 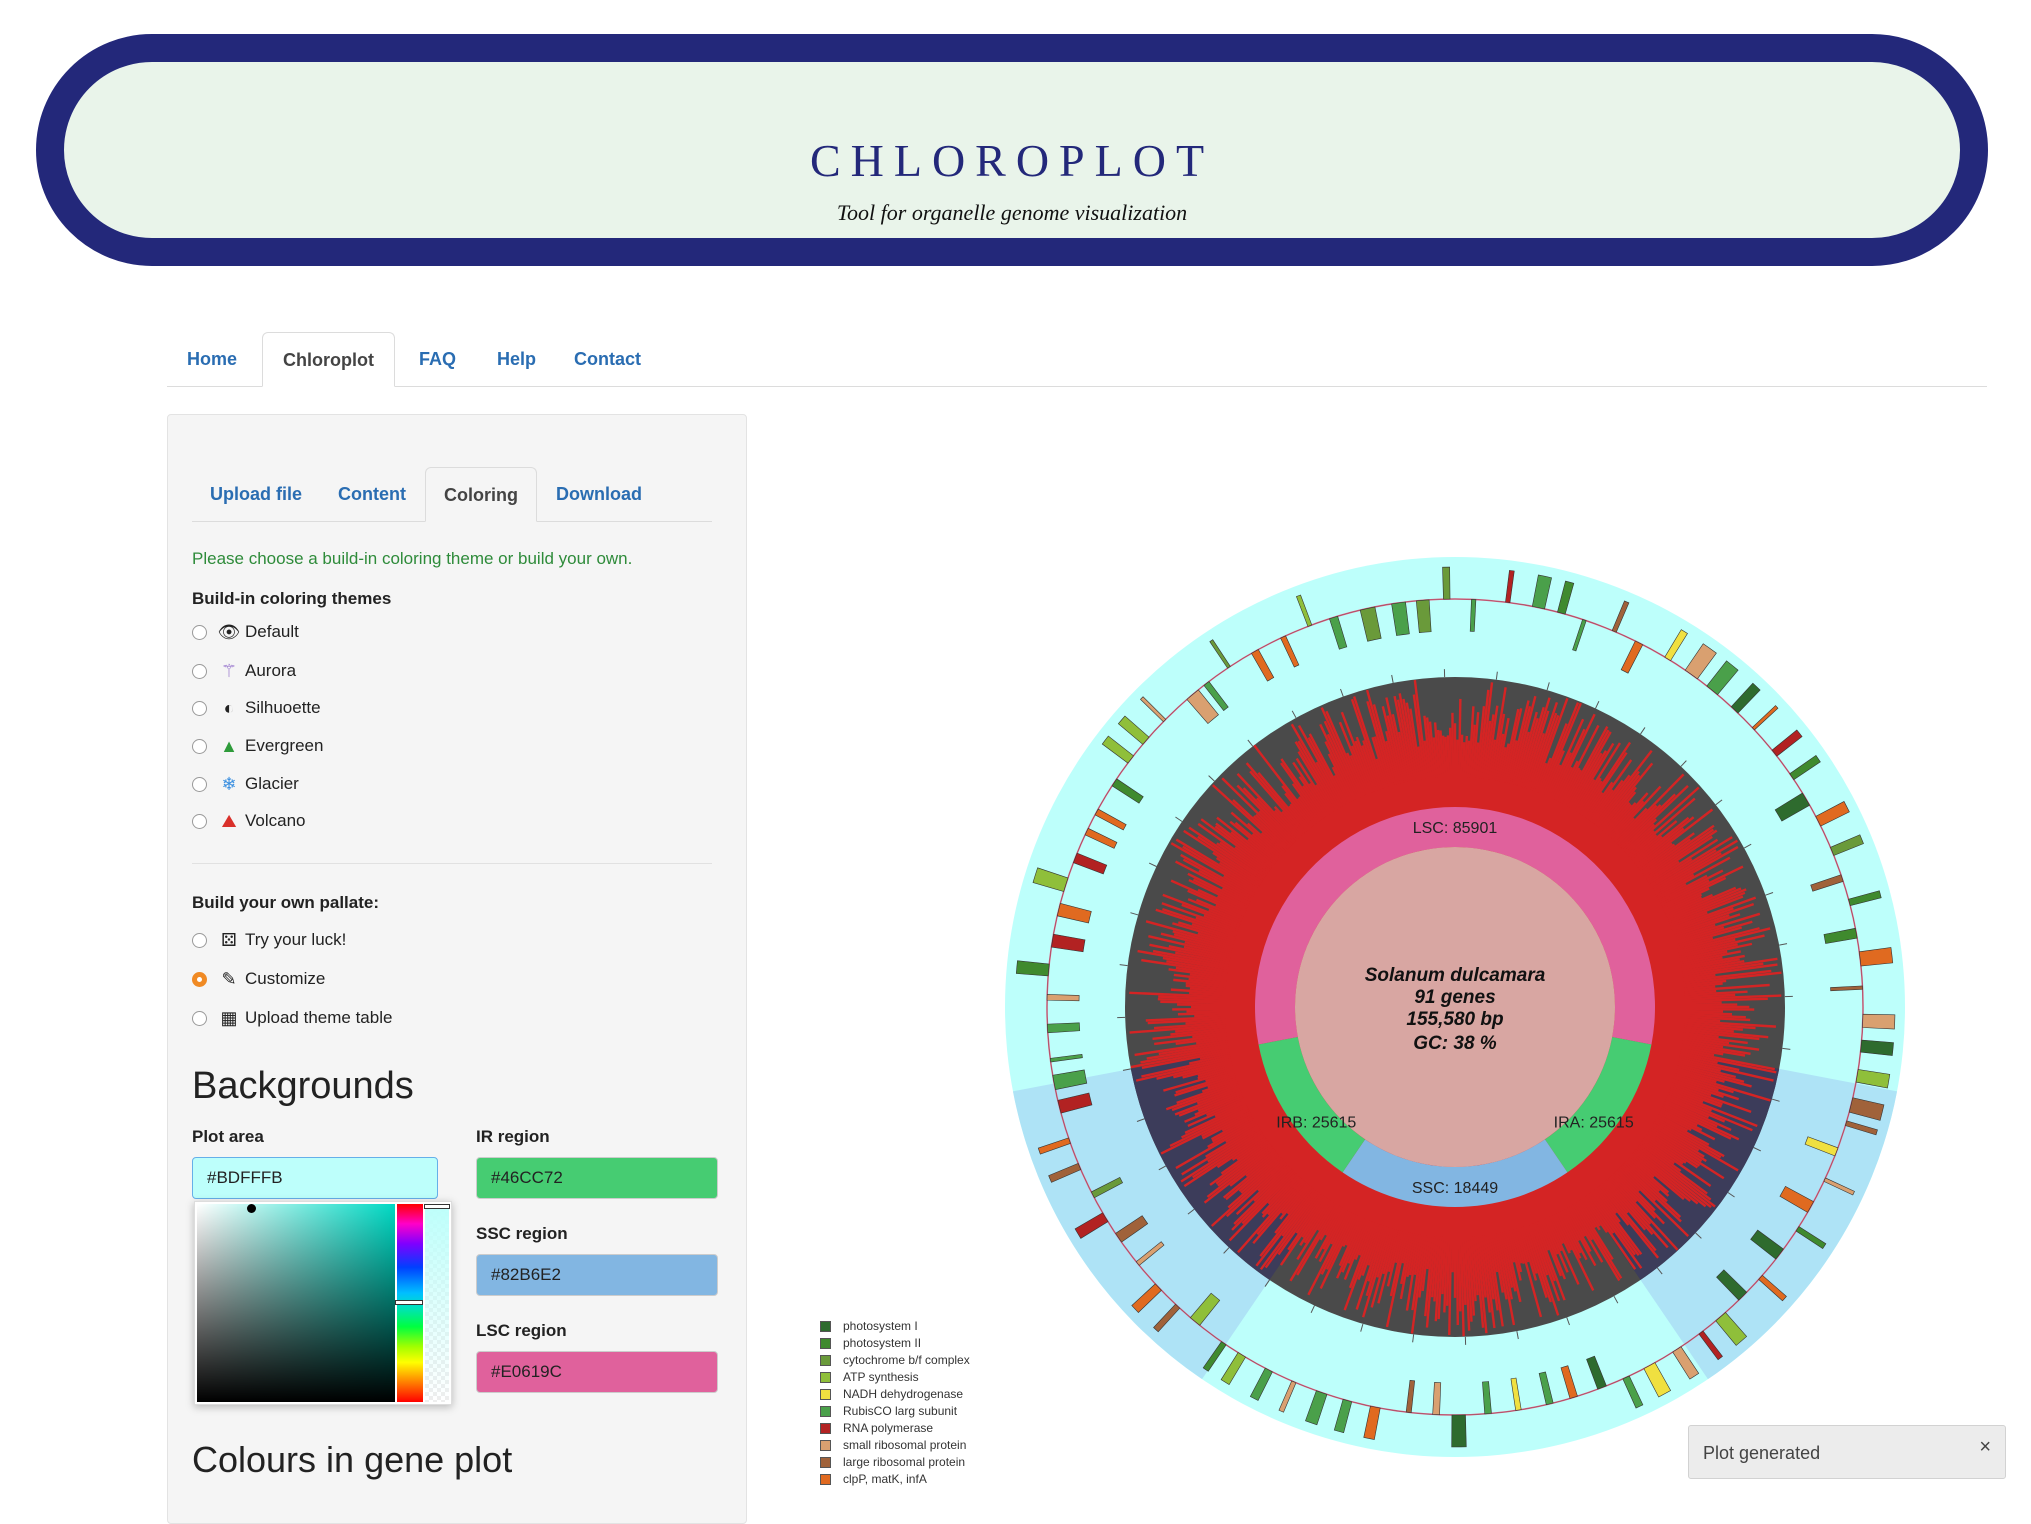 I want to click on theme-label-glacier: Glacier, so click(x=272, y=784).